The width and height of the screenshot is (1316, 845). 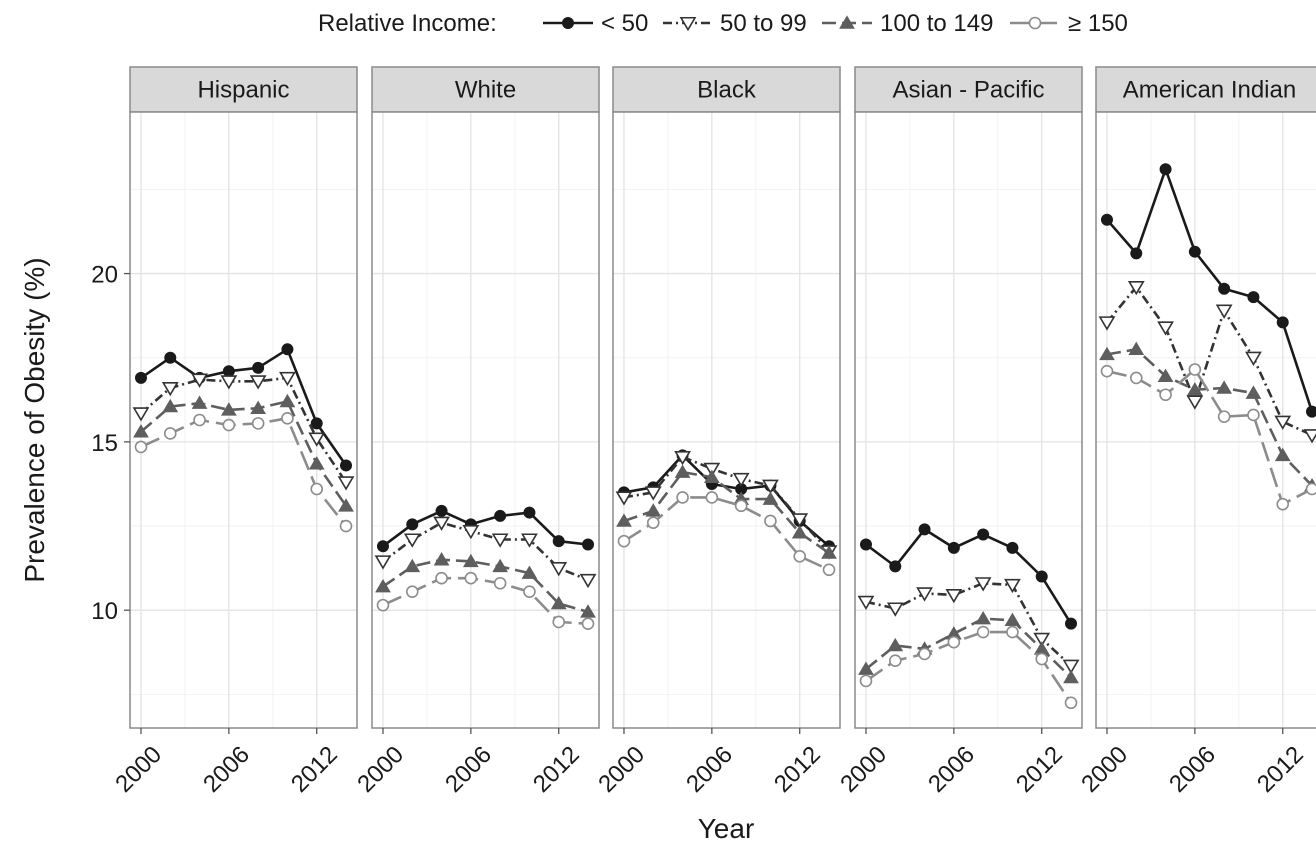 What do you see at coordinates (1012, 547) in the screenshot?
I see `data-point-lt-50-asian-pacific-2010` at bounding box center [1012, 547].